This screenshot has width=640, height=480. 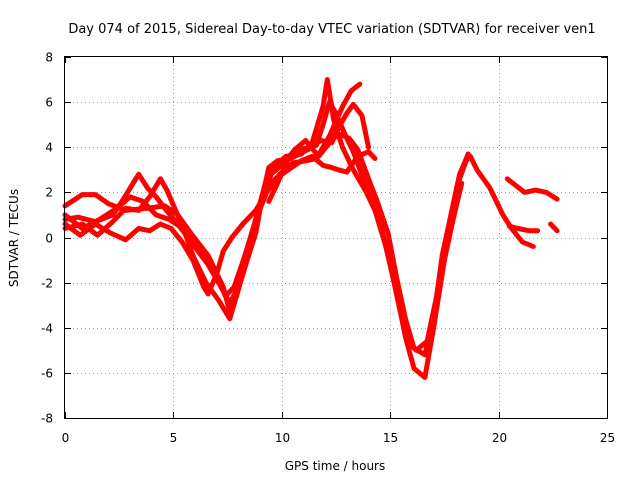 I want to click on y-axis-label: SDTVAR / TECUs, so click(x=14, y=238).